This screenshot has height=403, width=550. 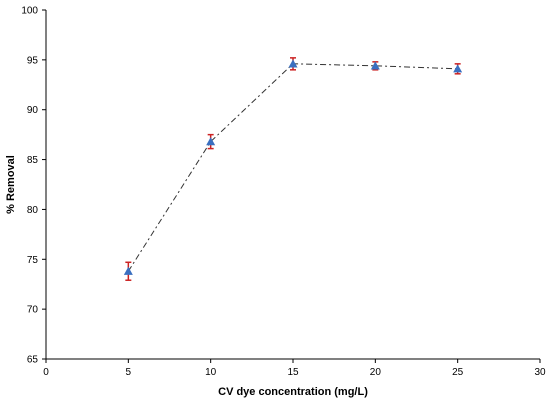 I want to click on y-tick-label: 75, so click(x=33, y=260).